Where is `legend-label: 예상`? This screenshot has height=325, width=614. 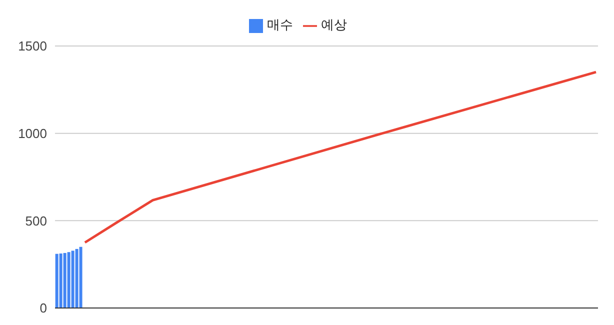
legend-label: 예상 is located at coordinates (334, 24).